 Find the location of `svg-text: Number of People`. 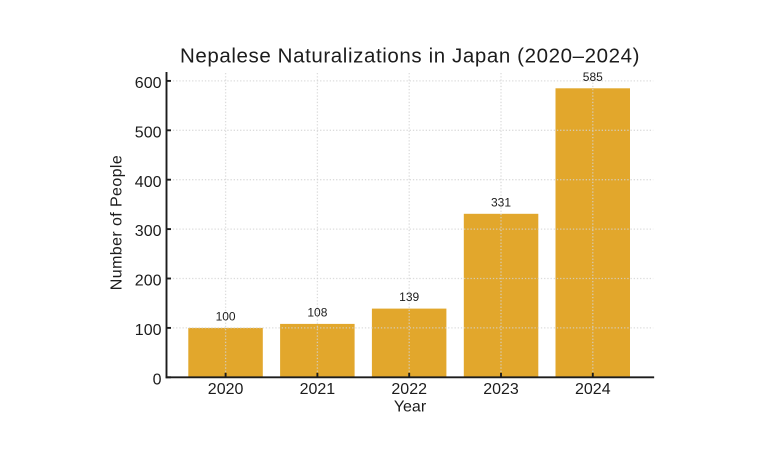

svg-text: Number of People is located at coordinates (117, 222).